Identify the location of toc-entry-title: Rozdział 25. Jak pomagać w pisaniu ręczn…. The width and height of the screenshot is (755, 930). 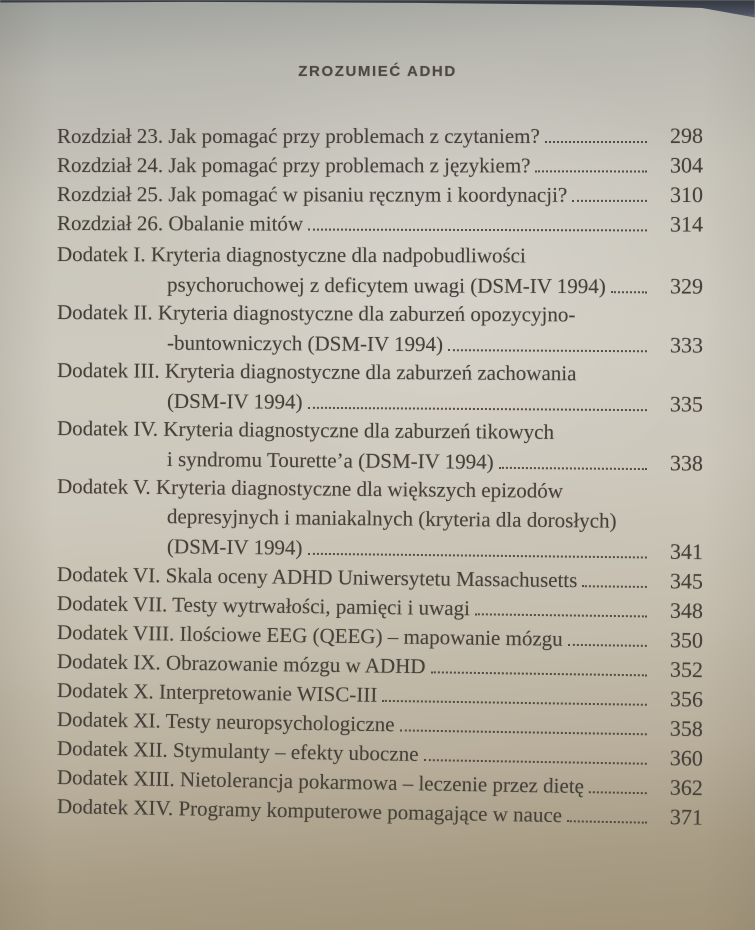
(312, 194).